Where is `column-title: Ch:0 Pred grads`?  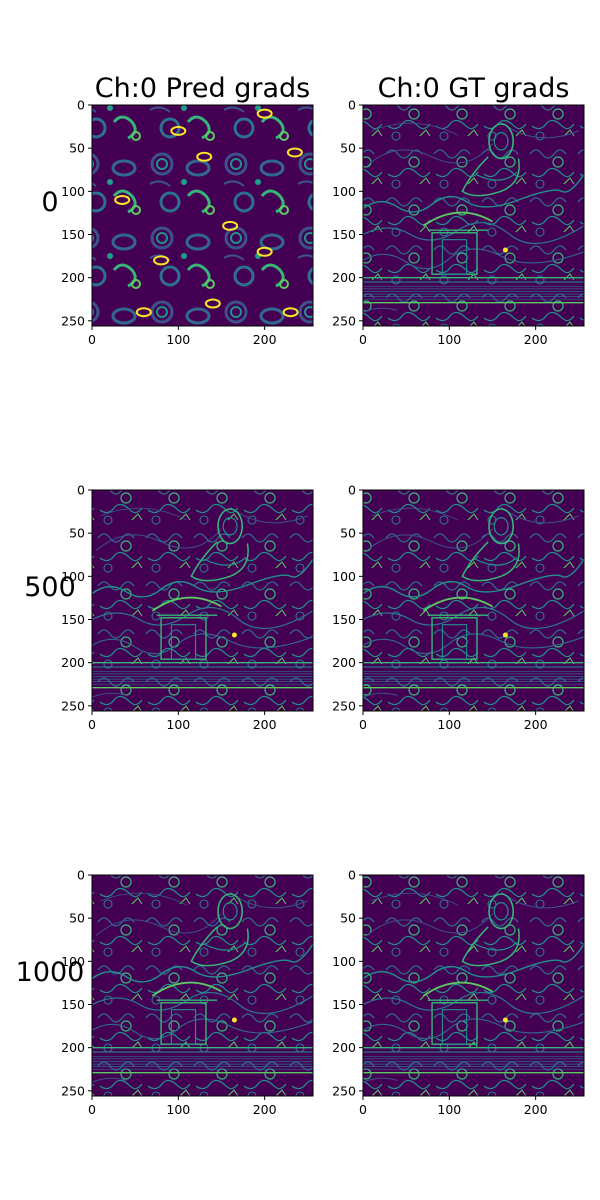 column-title: Ch:0 Pred grads is located at coordinates (202, 88).